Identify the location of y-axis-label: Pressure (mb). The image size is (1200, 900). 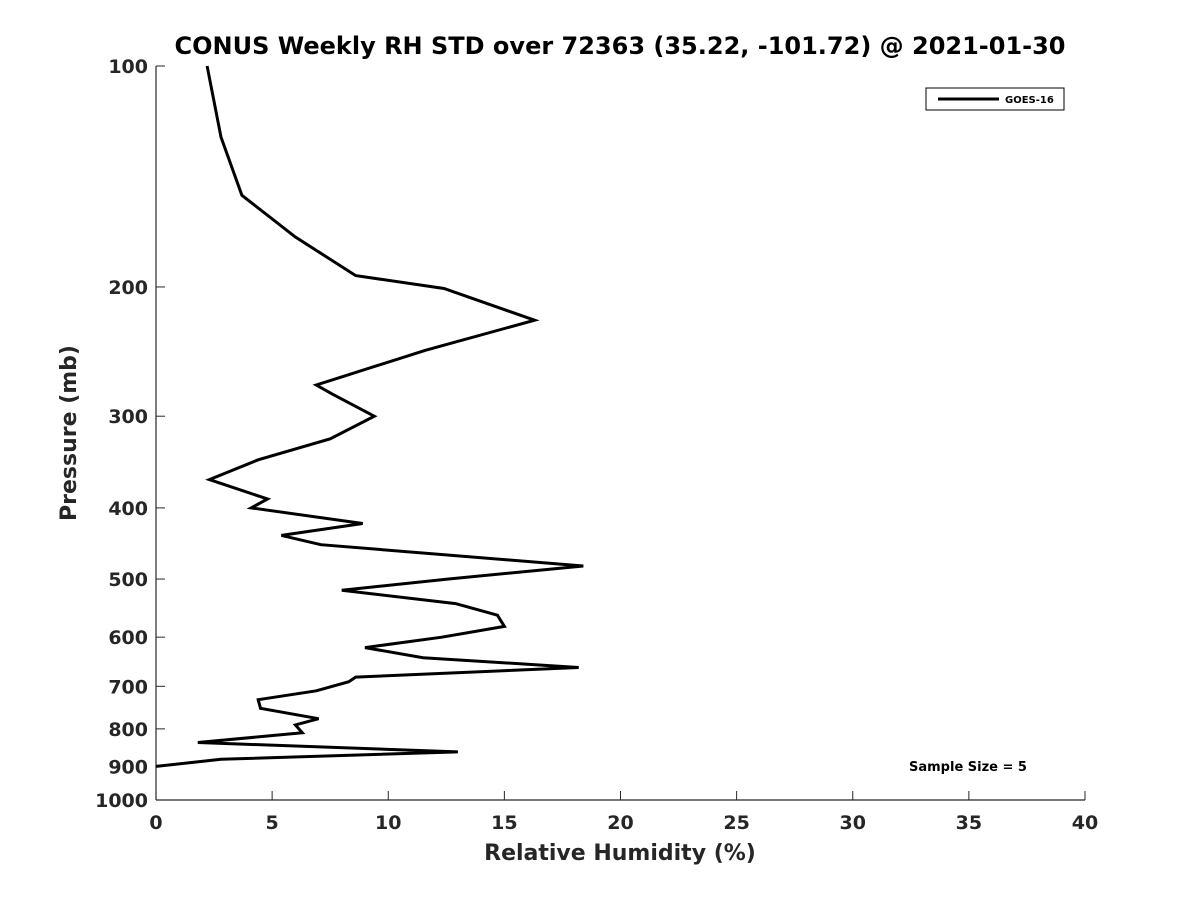
(69, 433).